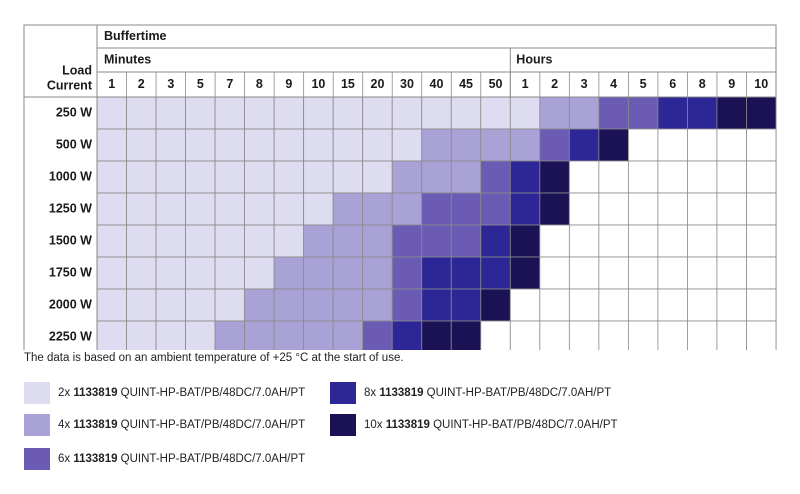  I want to click on legend-swatch-10x, so click(343, 425).